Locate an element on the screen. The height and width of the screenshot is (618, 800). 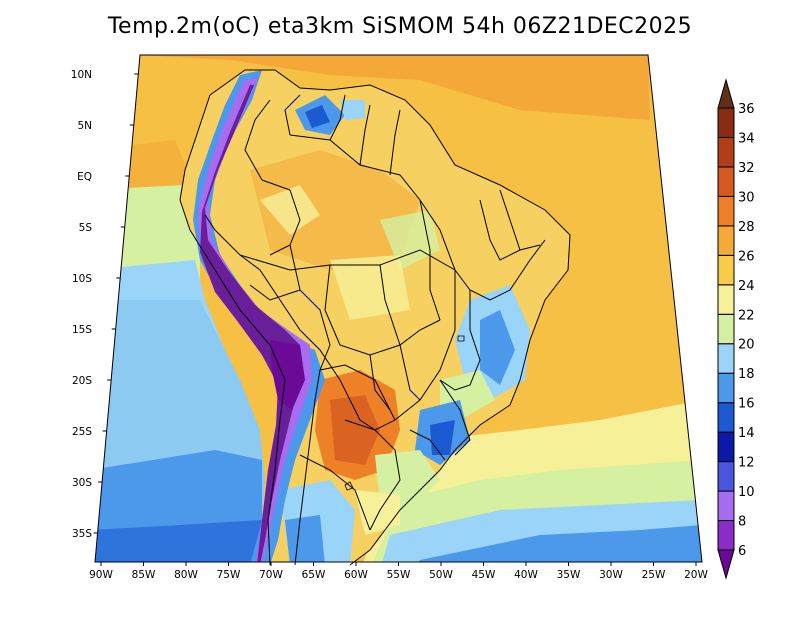
colorbar-label: 16 is located at coordinates (746, 404).